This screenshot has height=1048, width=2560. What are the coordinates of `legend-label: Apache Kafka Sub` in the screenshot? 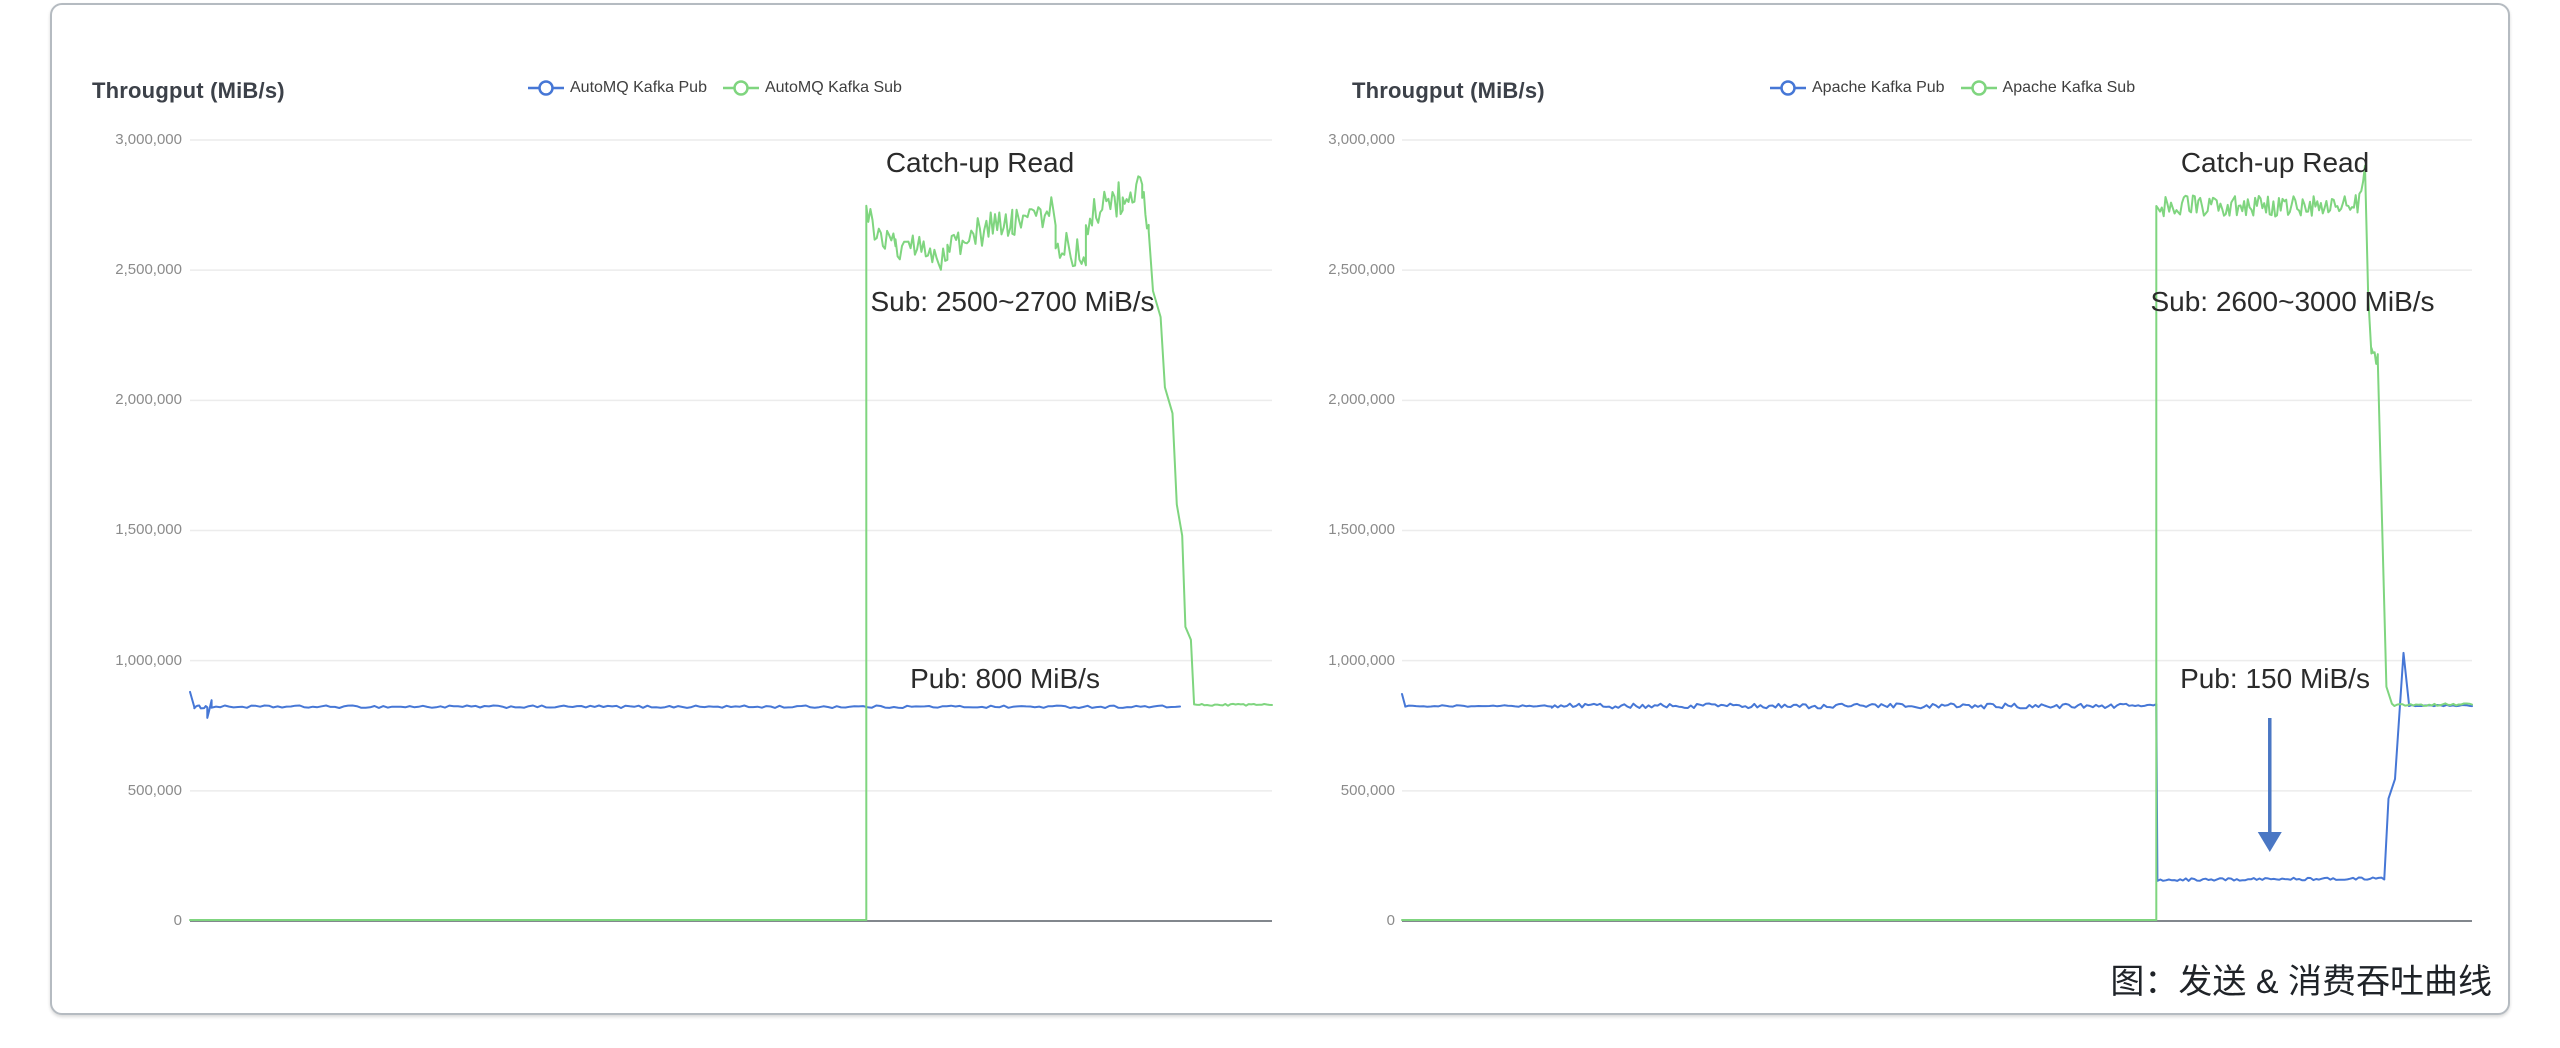 It's located at (2069, 87).